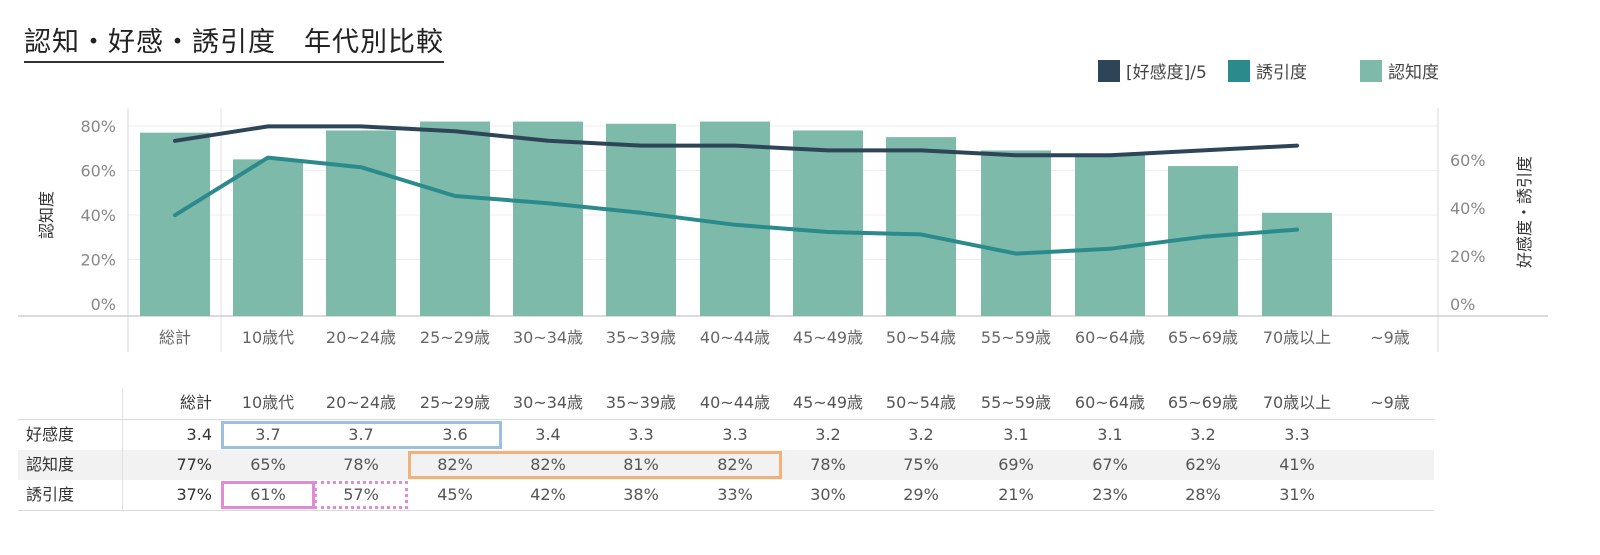 The width and height of the screenshot is (1600, 555). What do you see at coordinates (98, 215) in the screenshot?
I see `y-left-tick-label: 40%` at bounding box center [98, 215].